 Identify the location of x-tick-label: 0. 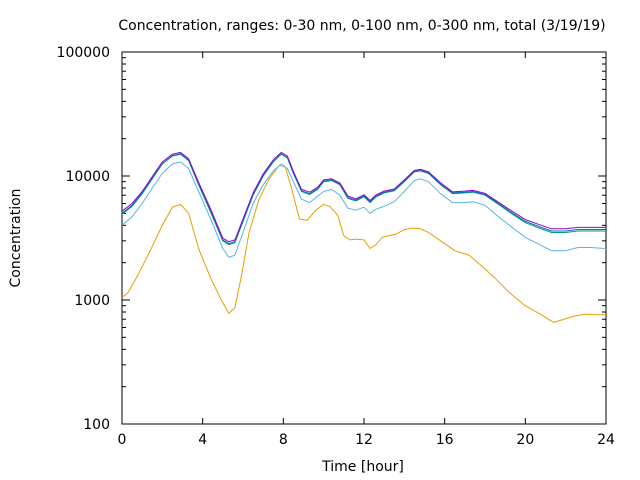
(122, 440).